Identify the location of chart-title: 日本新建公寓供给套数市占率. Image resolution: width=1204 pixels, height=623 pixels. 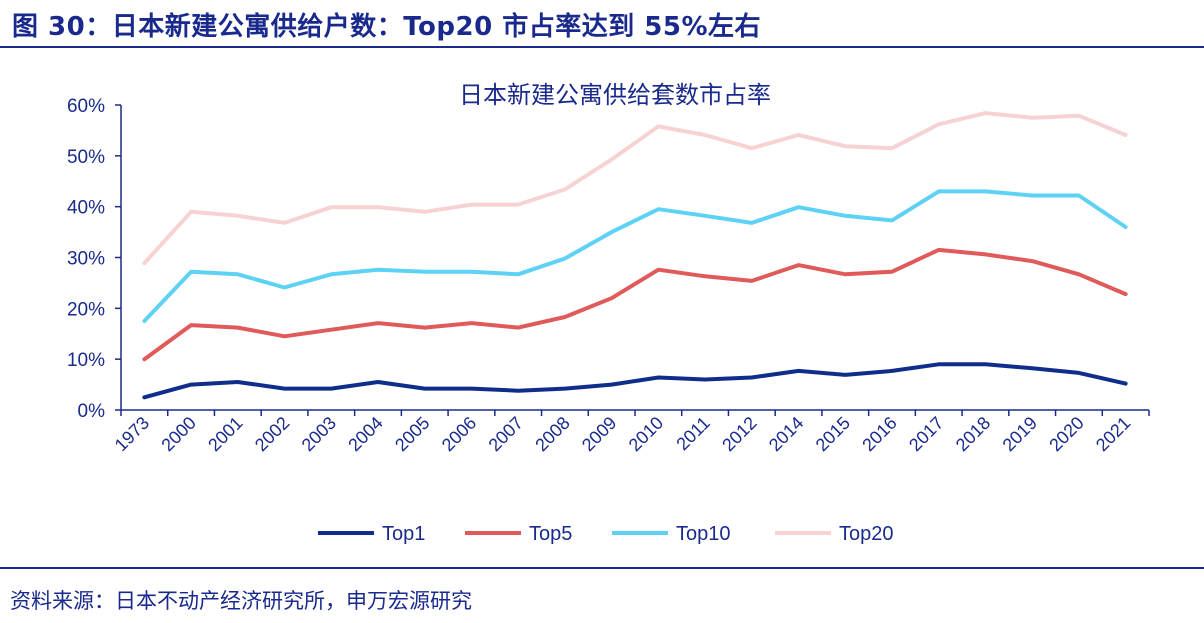
(615, 95).